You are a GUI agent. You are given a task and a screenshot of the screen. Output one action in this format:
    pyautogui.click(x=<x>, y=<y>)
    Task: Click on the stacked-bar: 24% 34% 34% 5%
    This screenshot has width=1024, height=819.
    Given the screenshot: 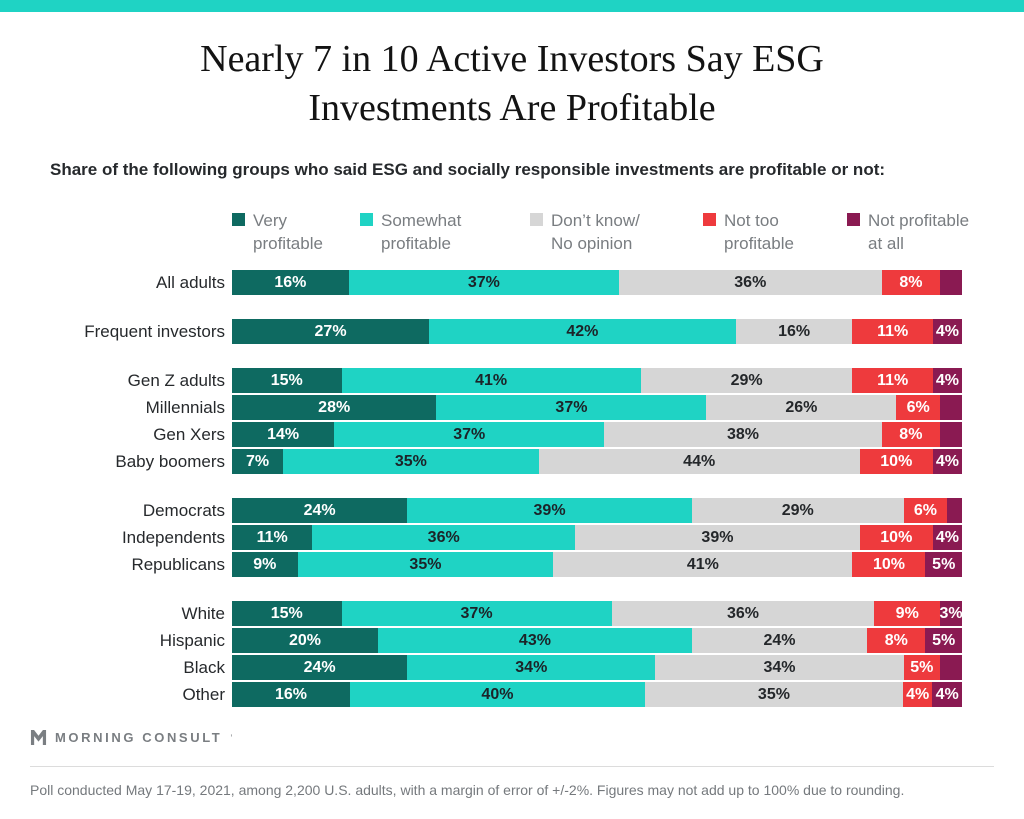 What is the action you would take?
    pyautogui.click(x=597, y=667)
    